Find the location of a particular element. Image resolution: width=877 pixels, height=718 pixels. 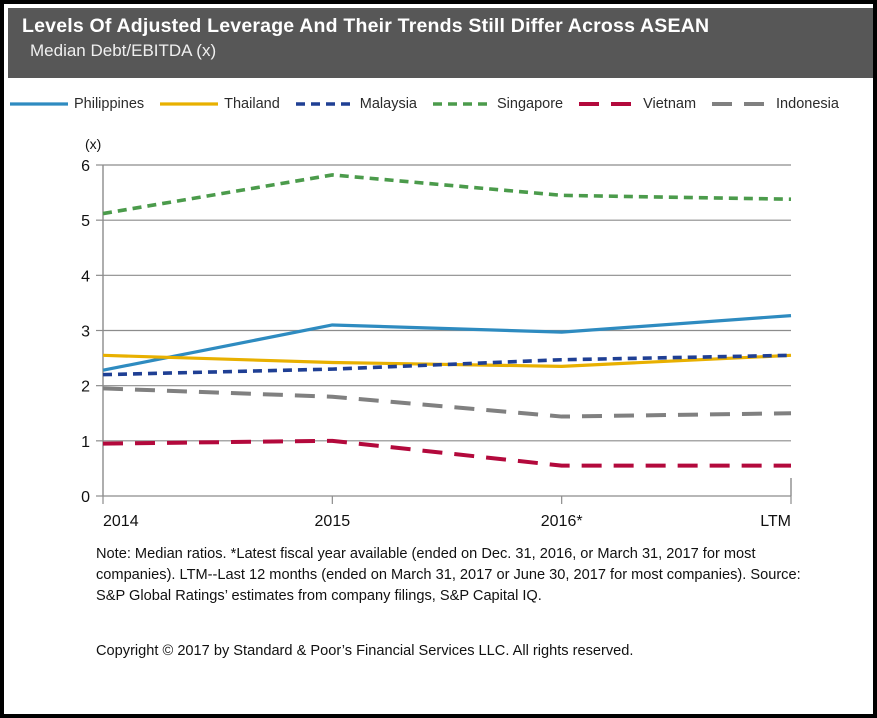

legend-item-thailand: Thailand is located at coordinates (226, 104).